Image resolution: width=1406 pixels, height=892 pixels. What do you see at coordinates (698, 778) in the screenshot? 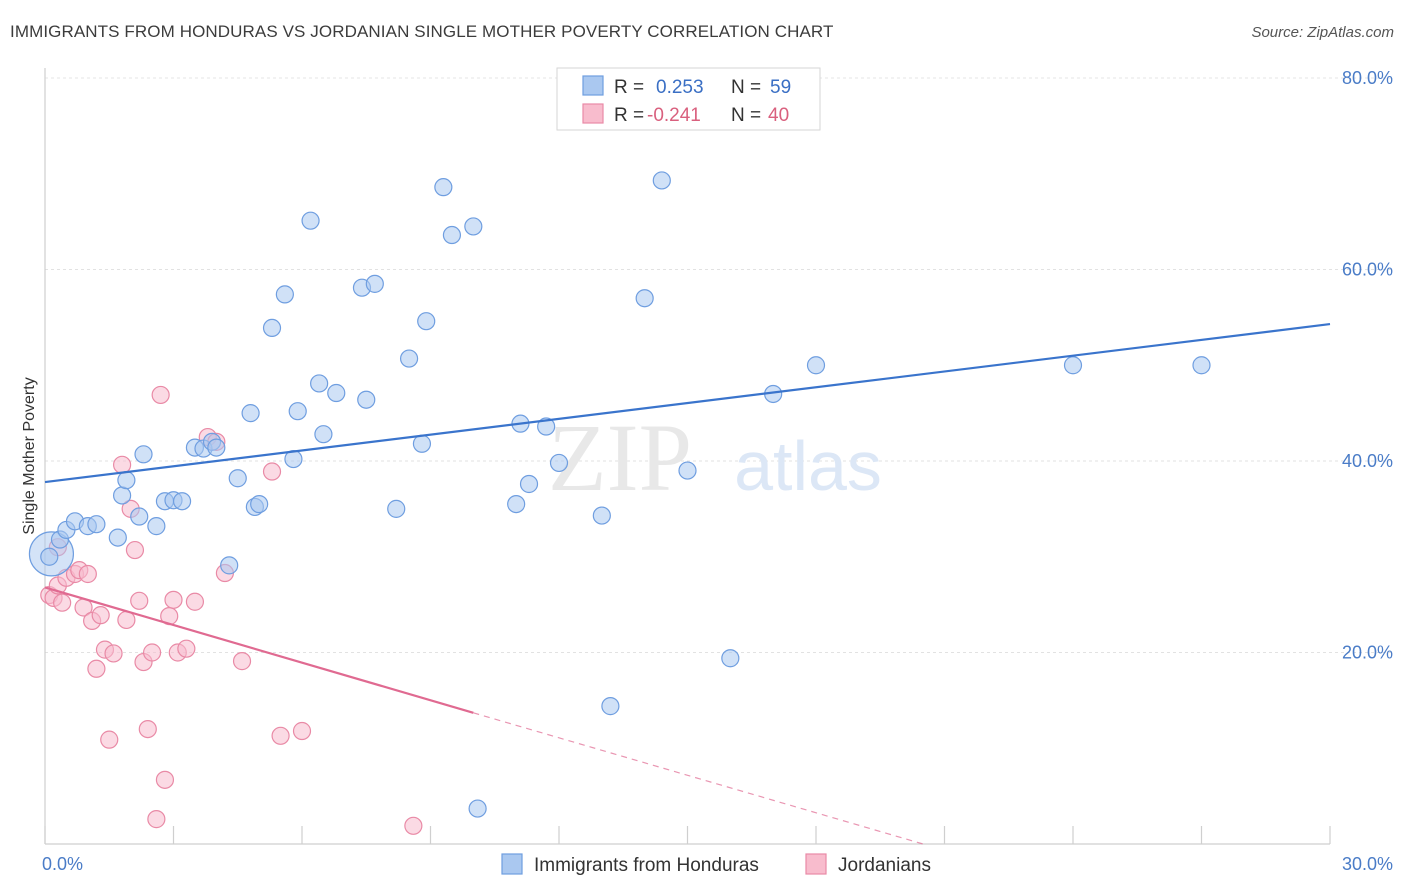
I see `trend-line-jordanians-extension` at bounding box center [698, 778].